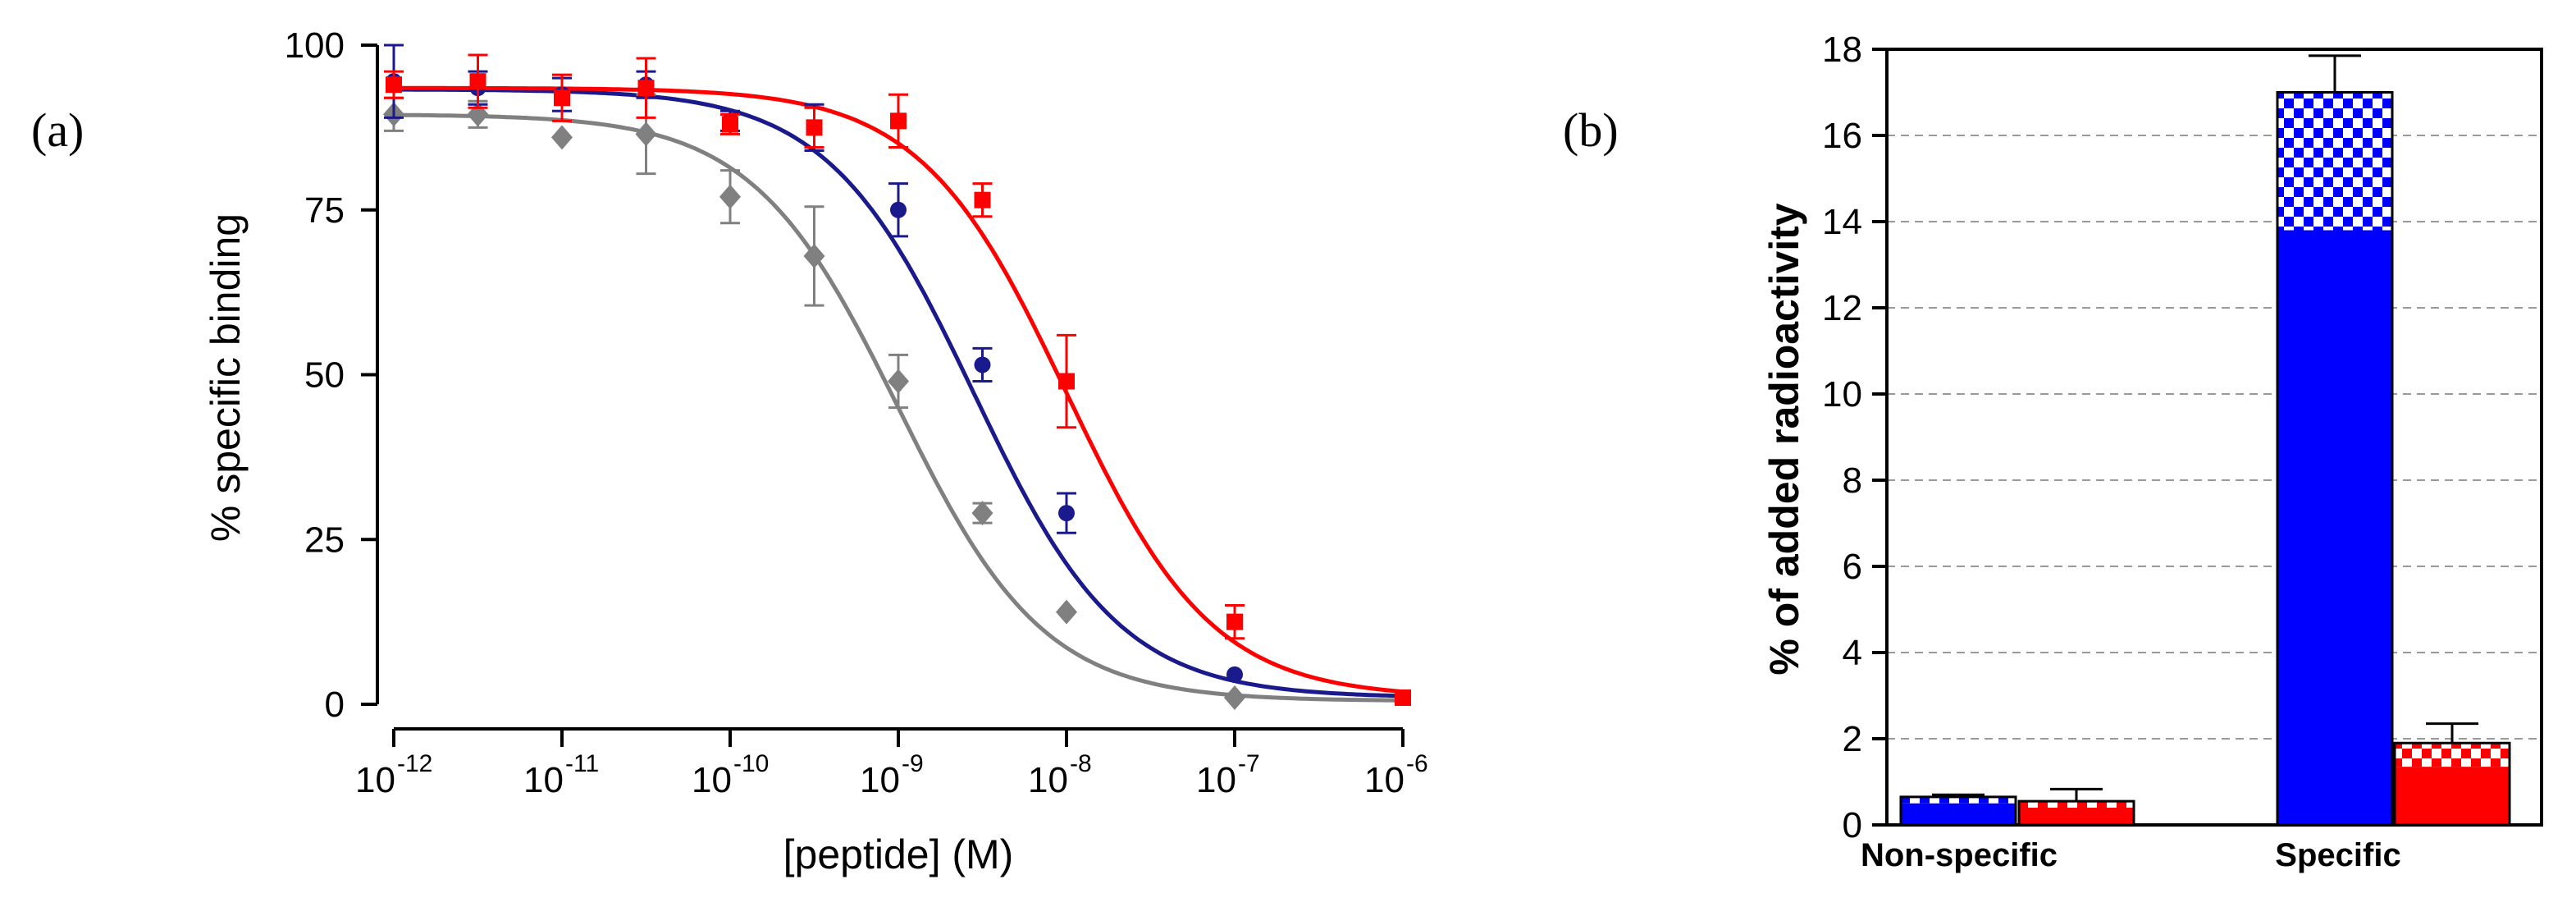 The height and width of the screenshot is (907, 2576). I want to click on y-tick-label: 16, so click(1842, 136).